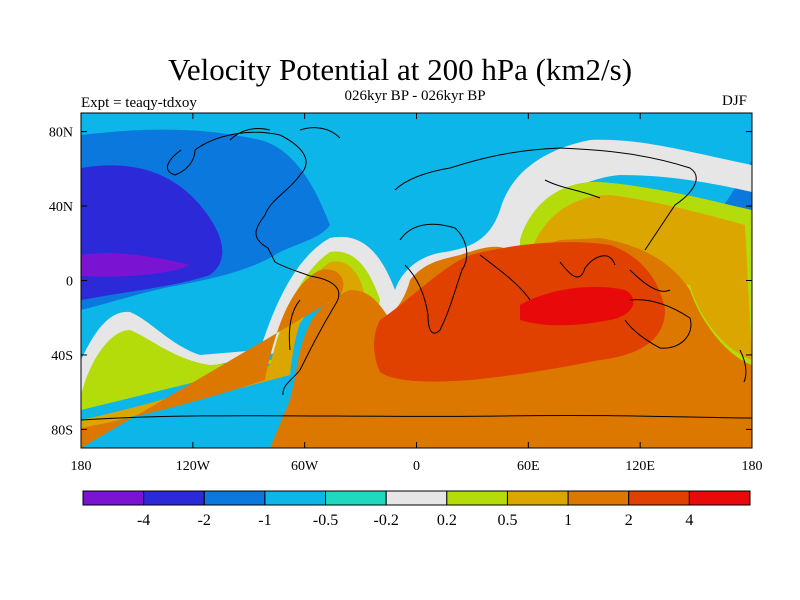  Describe the element at coordinates (325, 520) in the screenshot. I see `colorbar-label: -0.5` at that location.